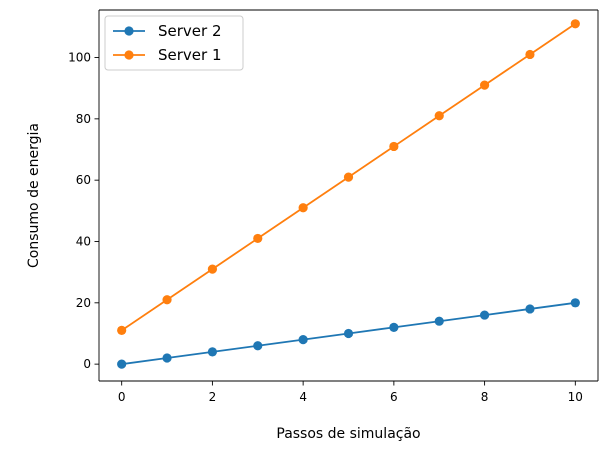  I want to click on legend-item-server-1: Server 1, so click(167, 55).